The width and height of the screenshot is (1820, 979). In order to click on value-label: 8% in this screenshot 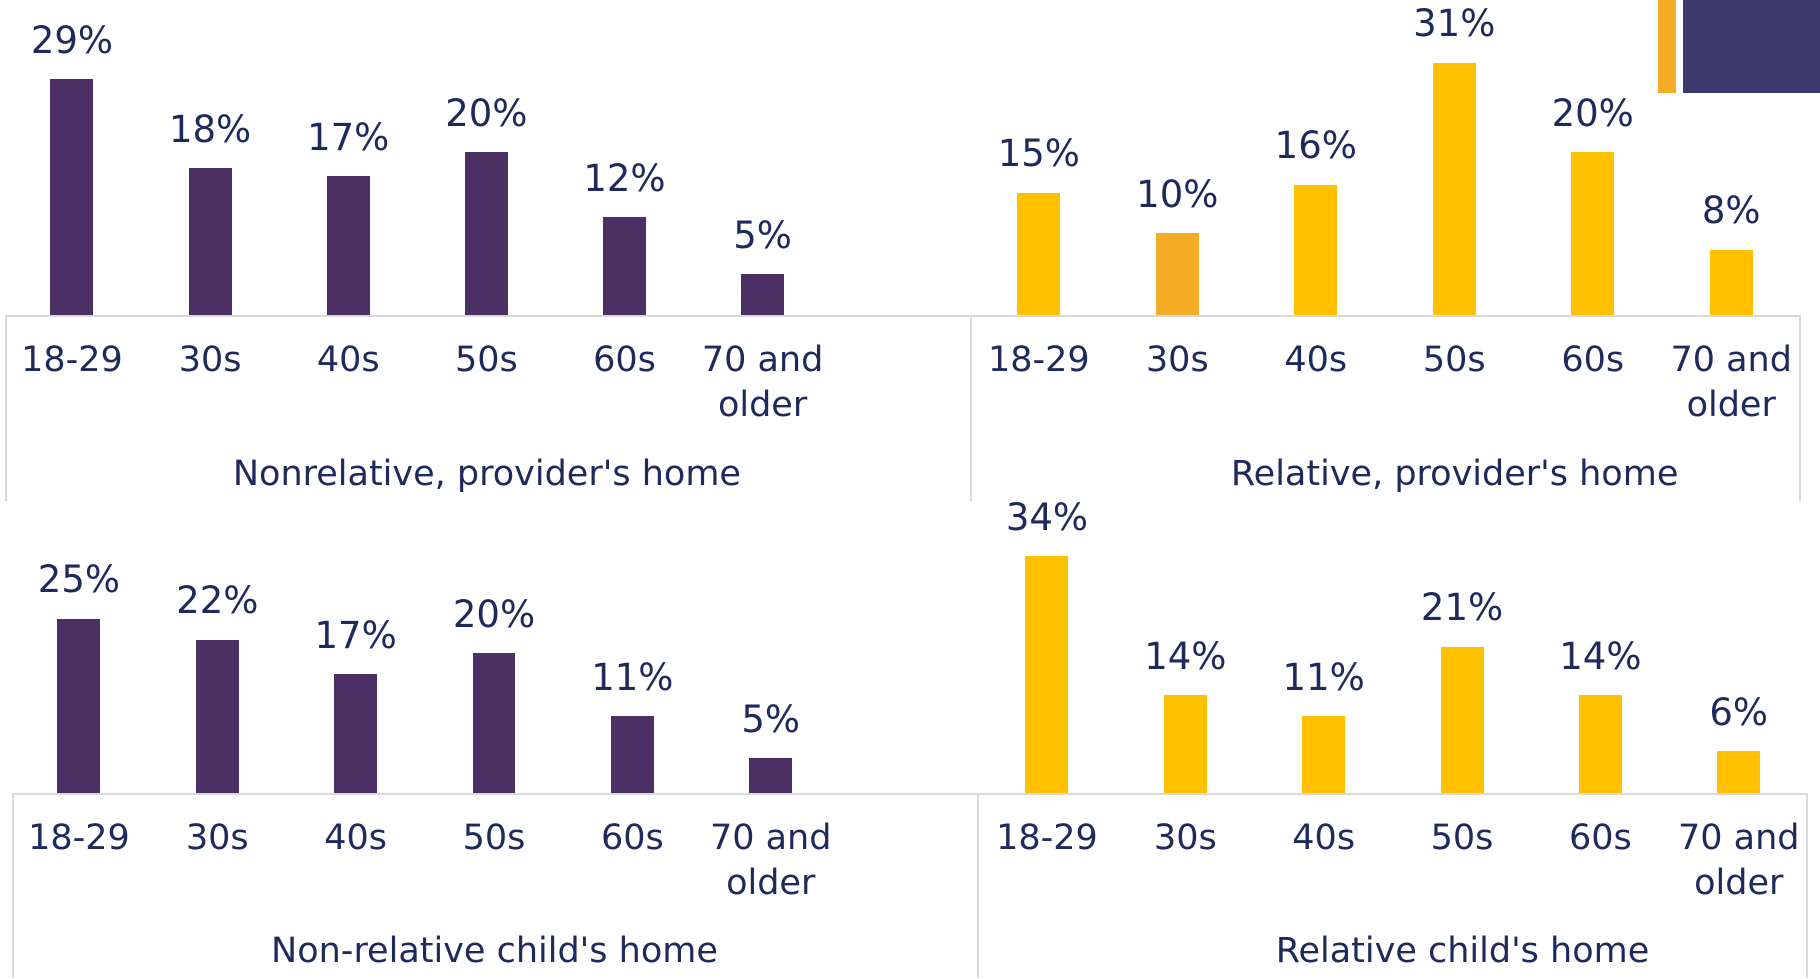, I will do `click(1731, 211)`.